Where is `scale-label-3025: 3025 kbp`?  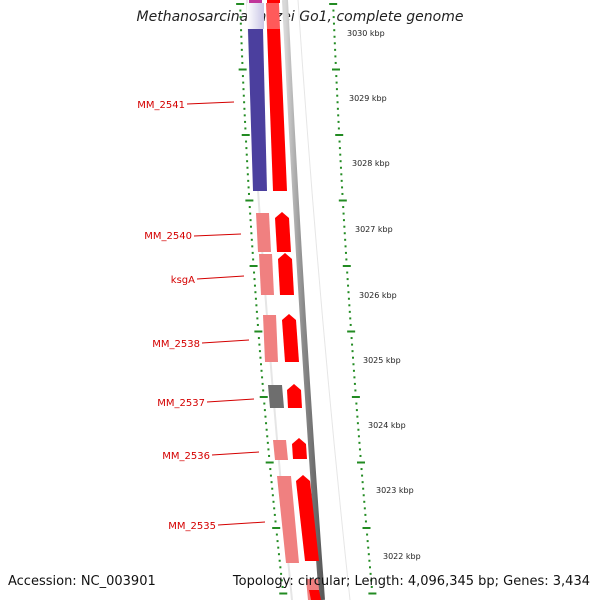
scale-label-3025: 3025 kbp is located at coordinates (382, 360).